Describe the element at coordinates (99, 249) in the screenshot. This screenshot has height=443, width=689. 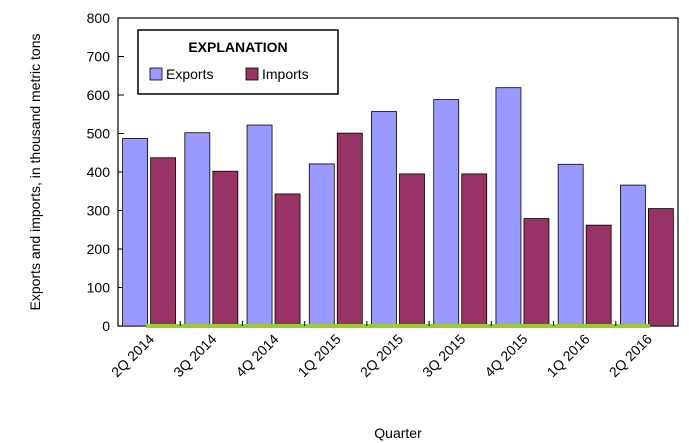
I see `y-tick-label: 200` at that location.